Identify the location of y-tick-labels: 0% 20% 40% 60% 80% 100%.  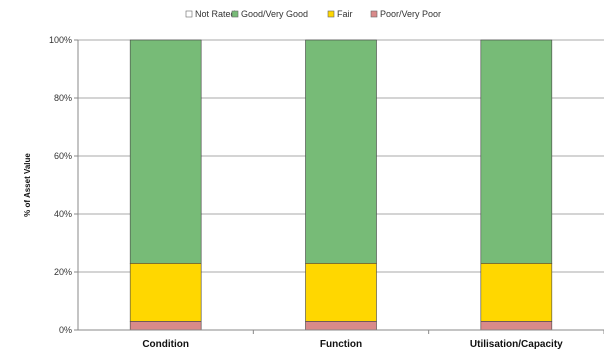
(60, 185).